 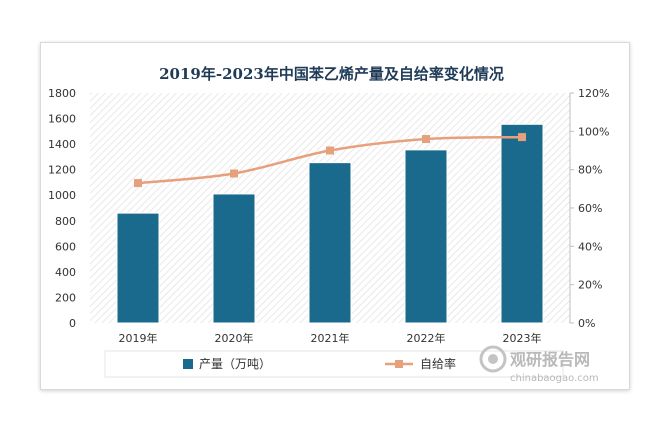 What do you see at coordinates (65, 221) in the screenshot?
I see `y-left-tick-label: 800` at bounding box center [65, 221].